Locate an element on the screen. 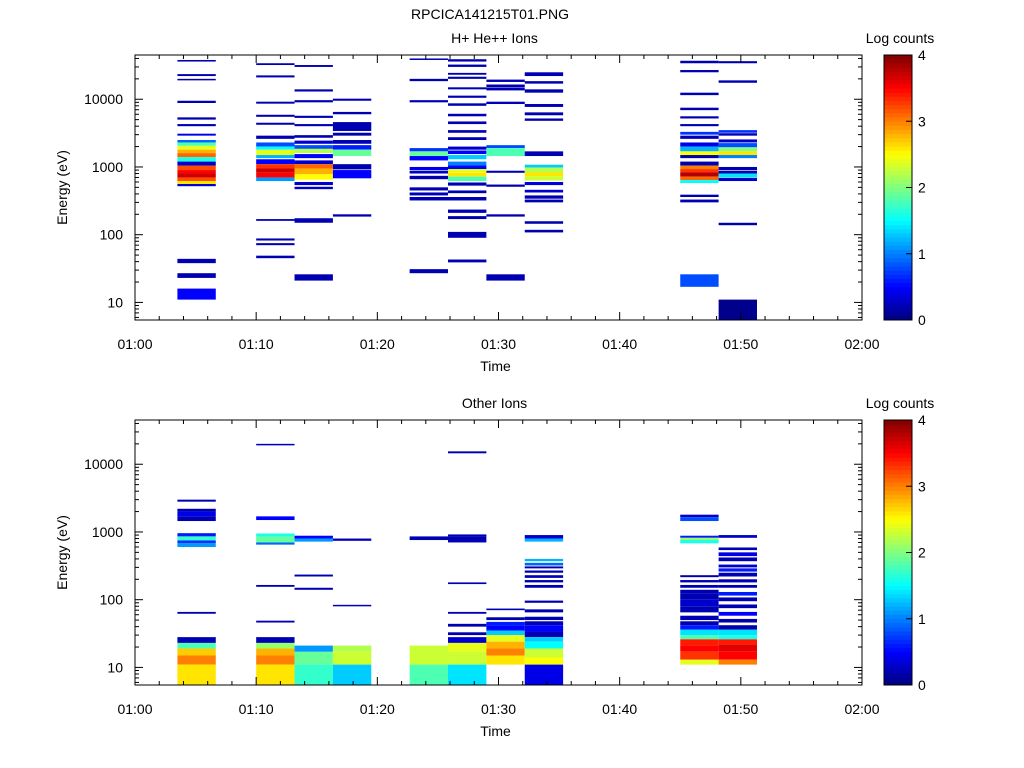 The image size is (1024, 768). y-tick-label: 10000 is located at coordinates (103, 464).